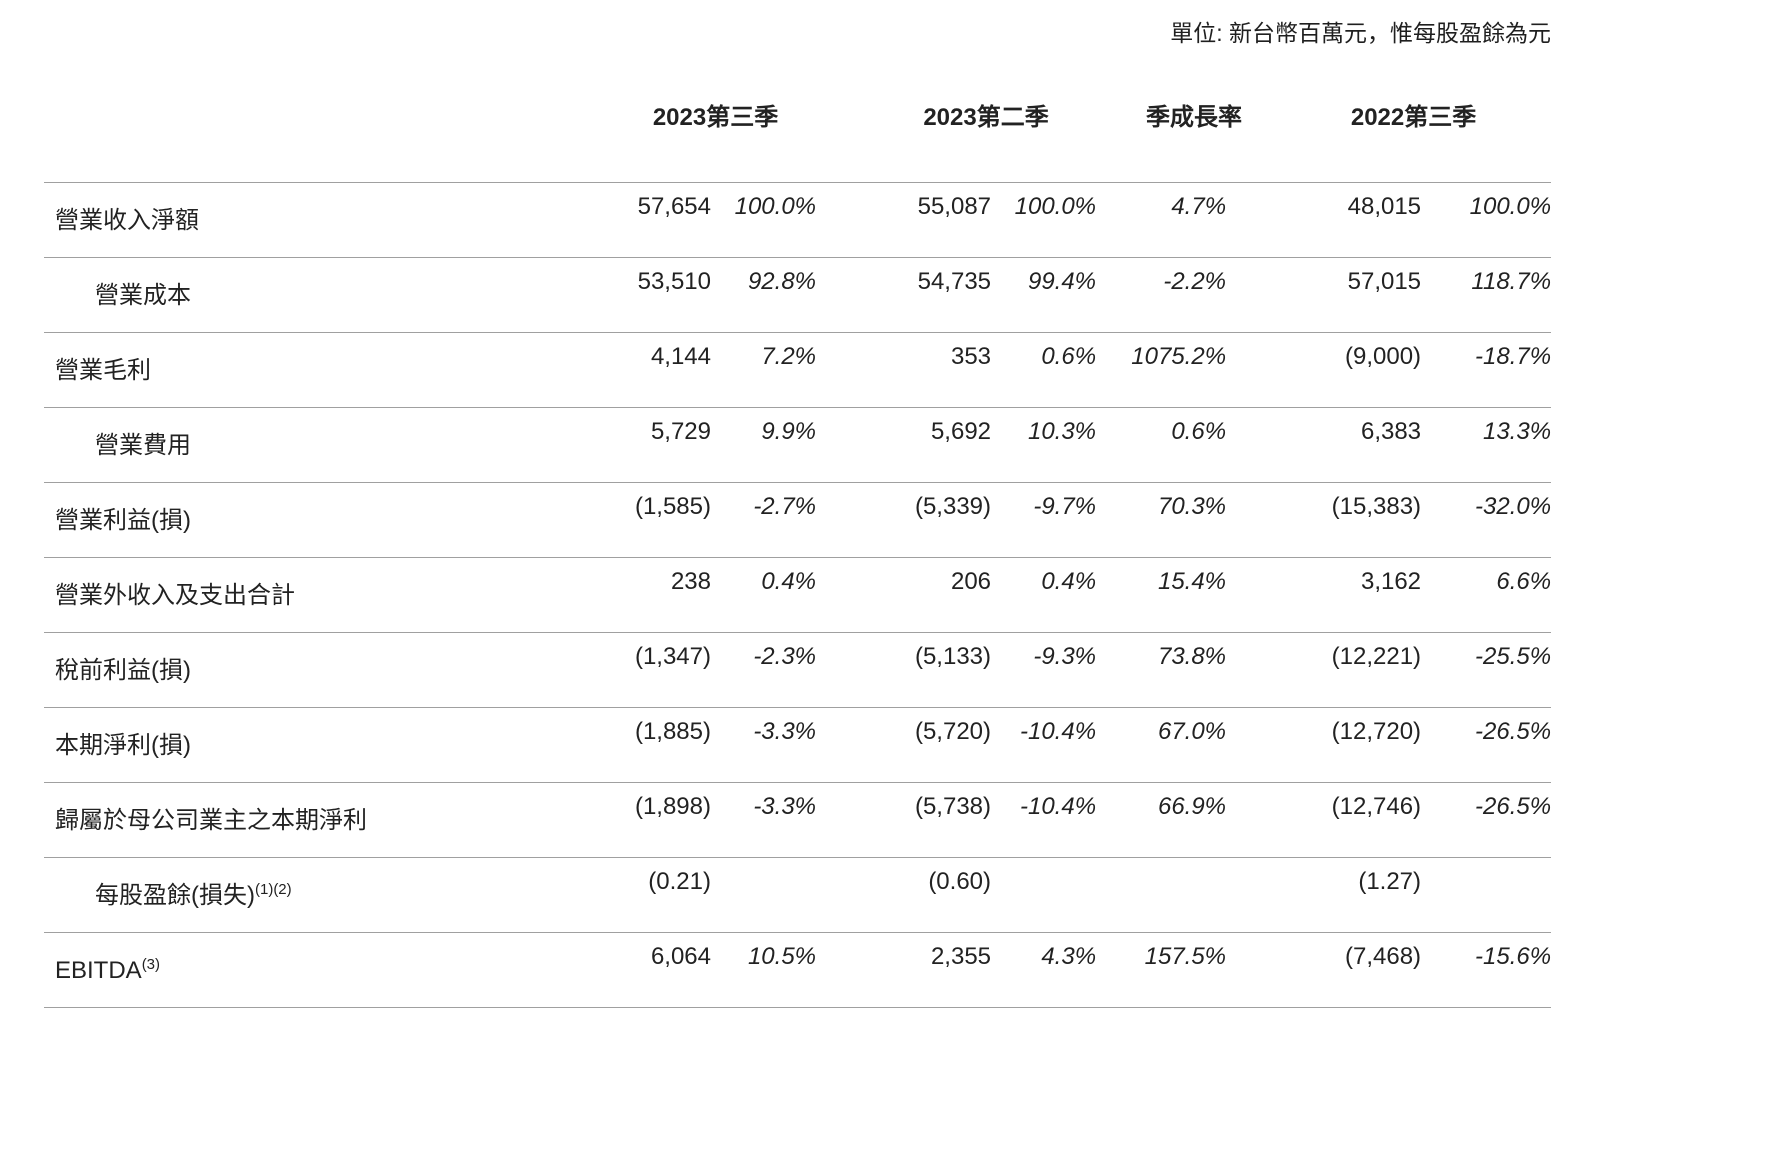  I want to click on cell-2022-q3-value: (1.27), so click(1324, 894).